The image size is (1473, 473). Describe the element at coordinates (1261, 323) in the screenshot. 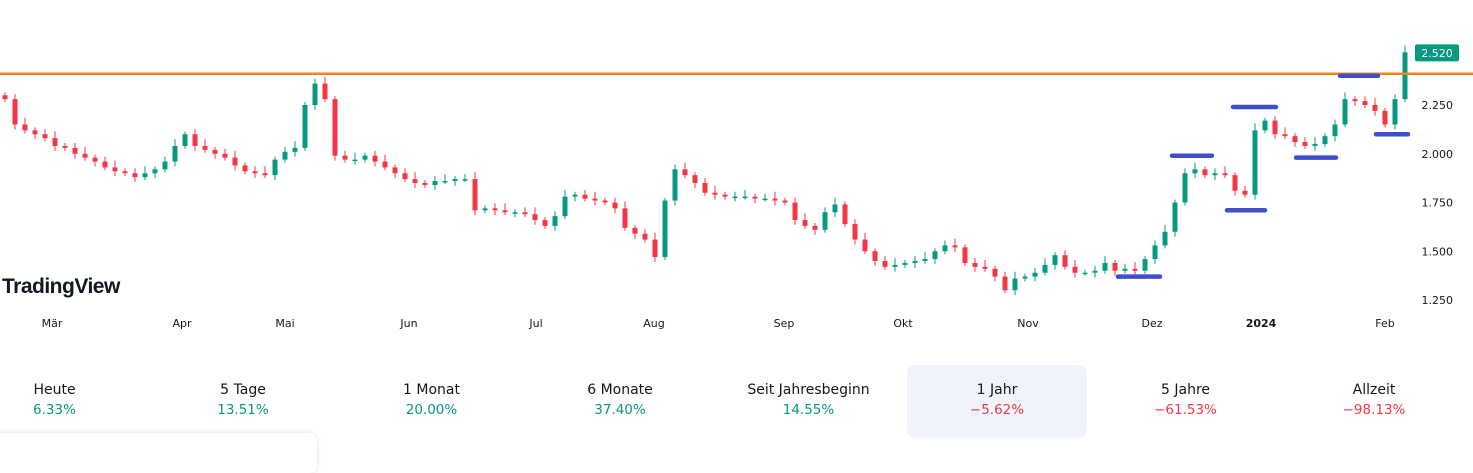

I see `x-tick-label: 2024` at that location.